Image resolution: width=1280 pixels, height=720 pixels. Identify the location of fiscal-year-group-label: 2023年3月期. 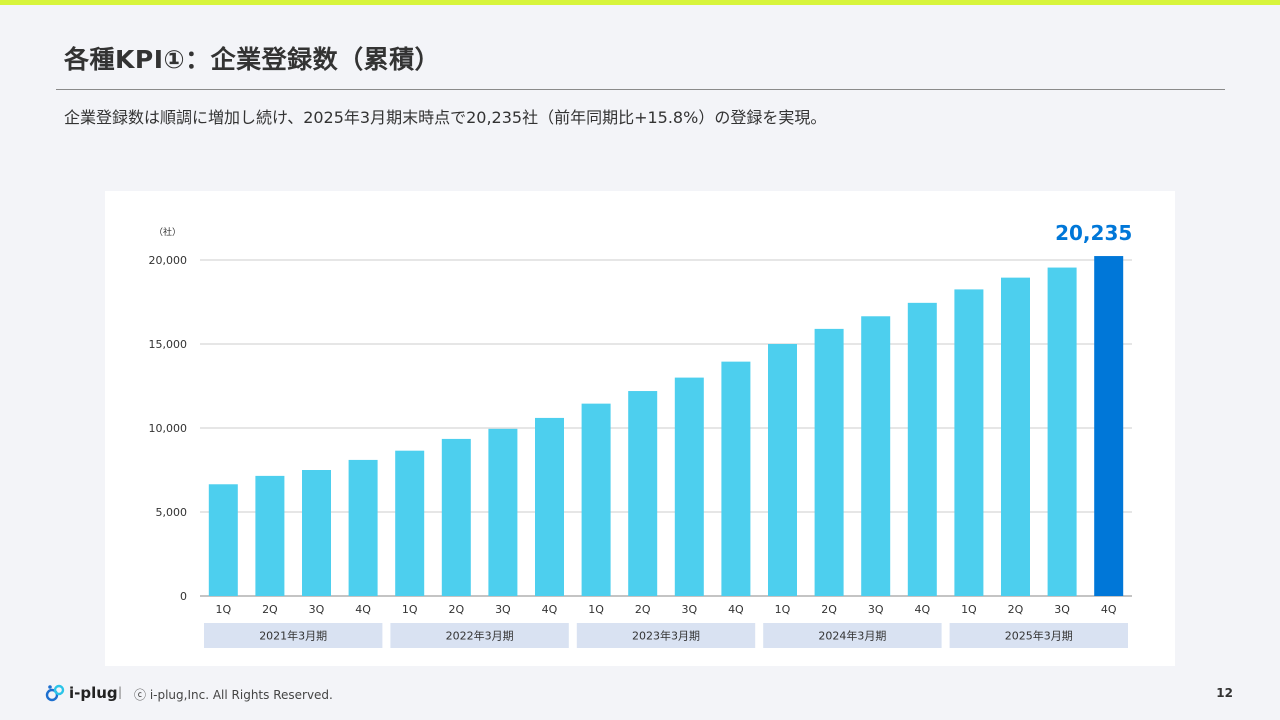
(666, 636).